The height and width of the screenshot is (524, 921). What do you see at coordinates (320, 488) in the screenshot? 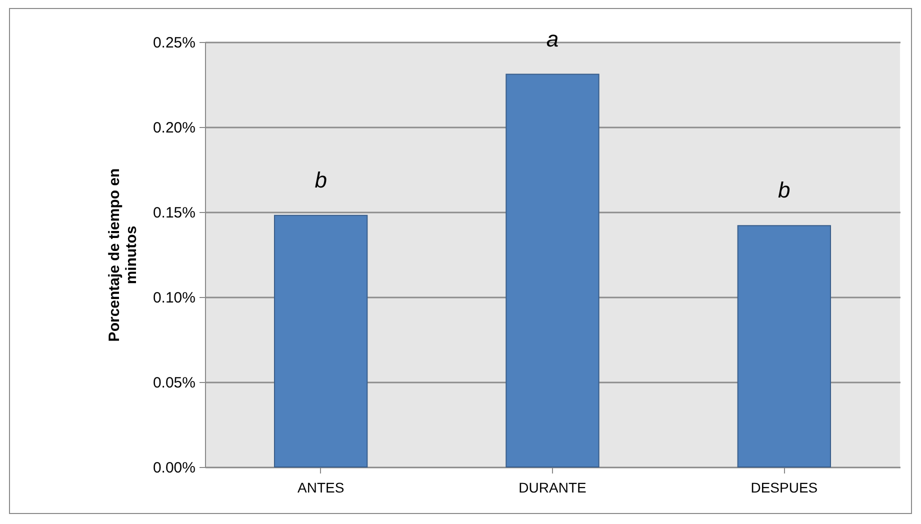
I see `x-tick-label: ANTES` at bounding box center [320, 488].